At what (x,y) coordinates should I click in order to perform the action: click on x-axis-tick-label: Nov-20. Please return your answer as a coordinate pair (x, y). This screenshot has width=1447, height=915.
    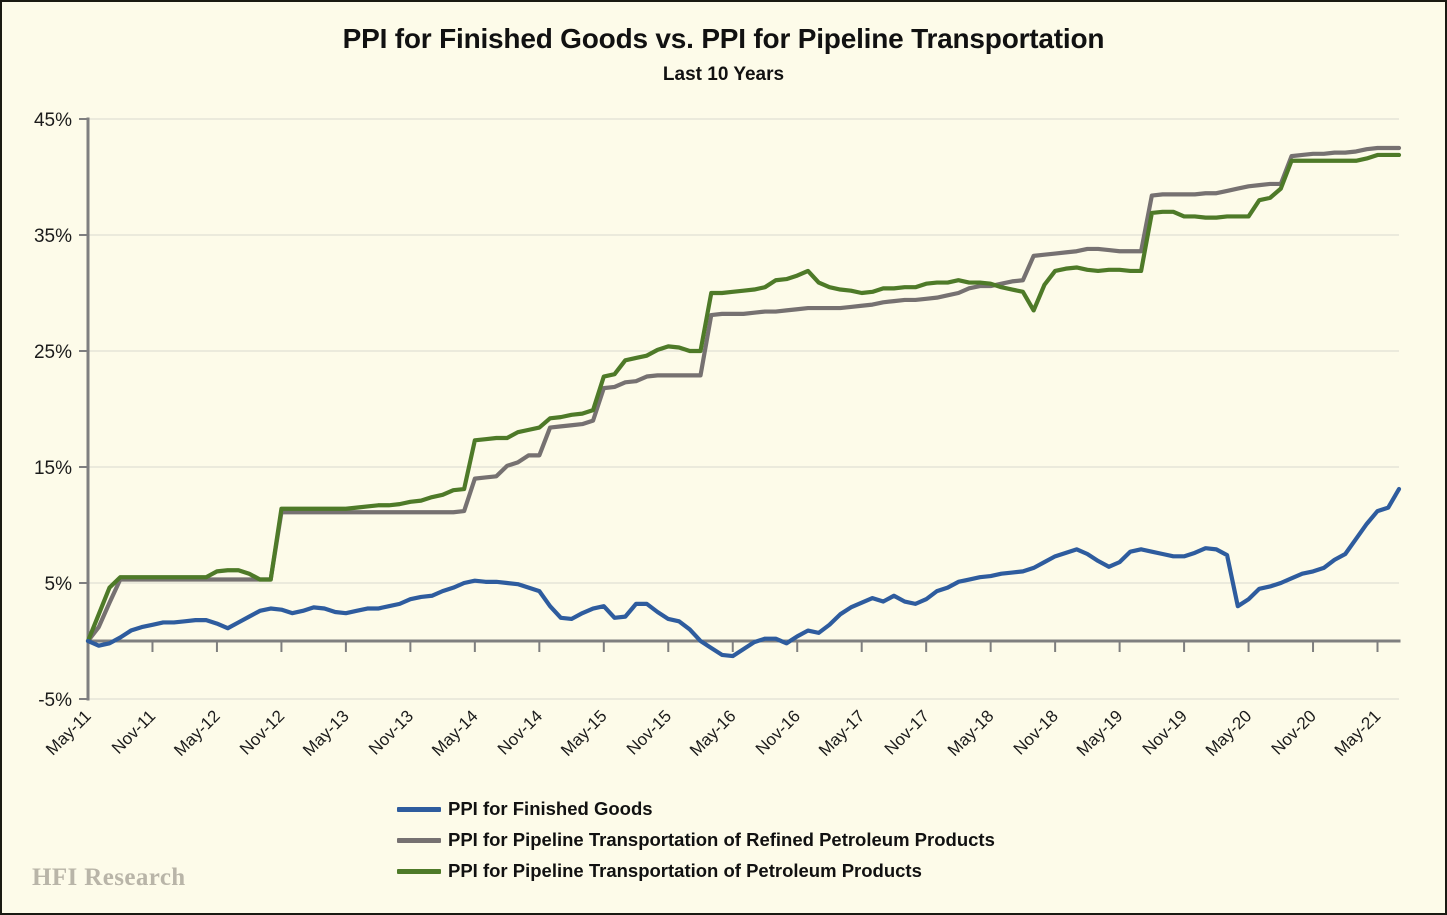
    Looking at the image, I should click on (1294, 732).